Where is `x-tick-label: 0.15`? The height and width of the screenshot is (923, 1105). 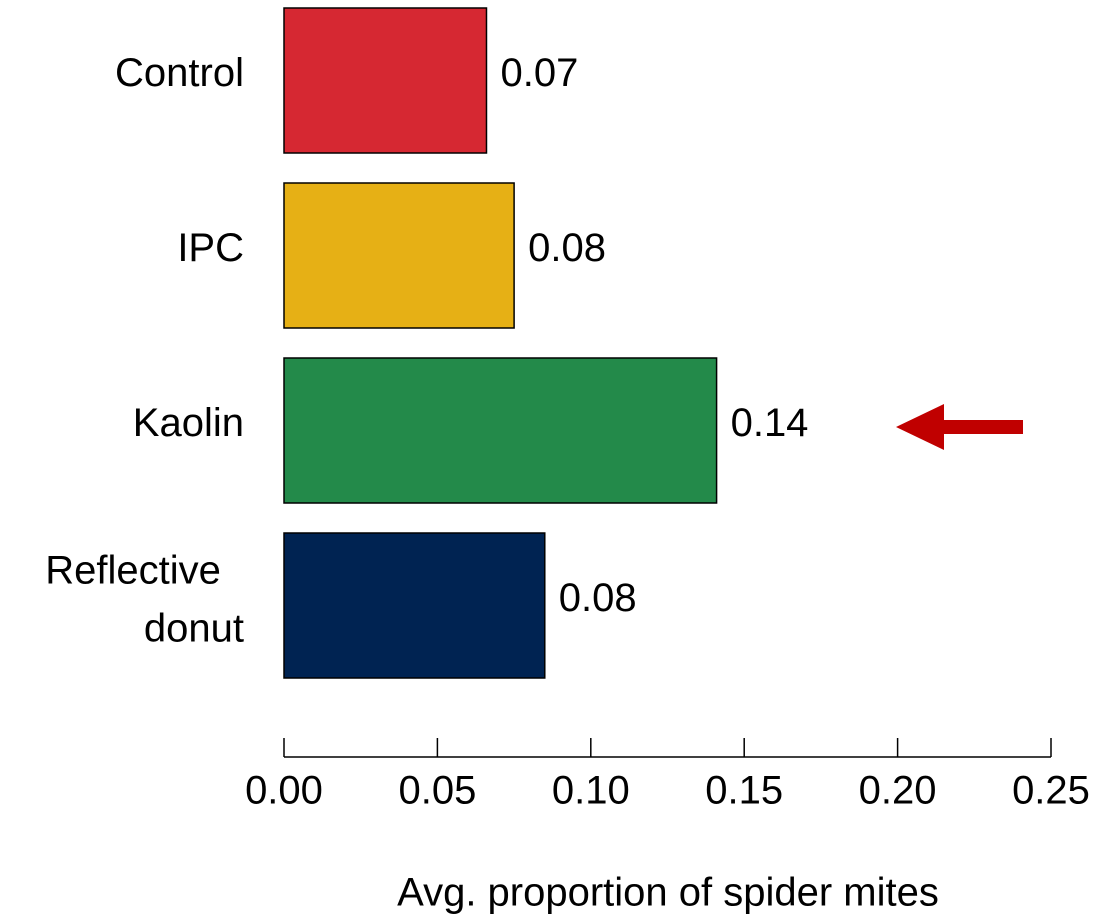
x-tick-label: 0.15 is located at coordinates (744, 791).